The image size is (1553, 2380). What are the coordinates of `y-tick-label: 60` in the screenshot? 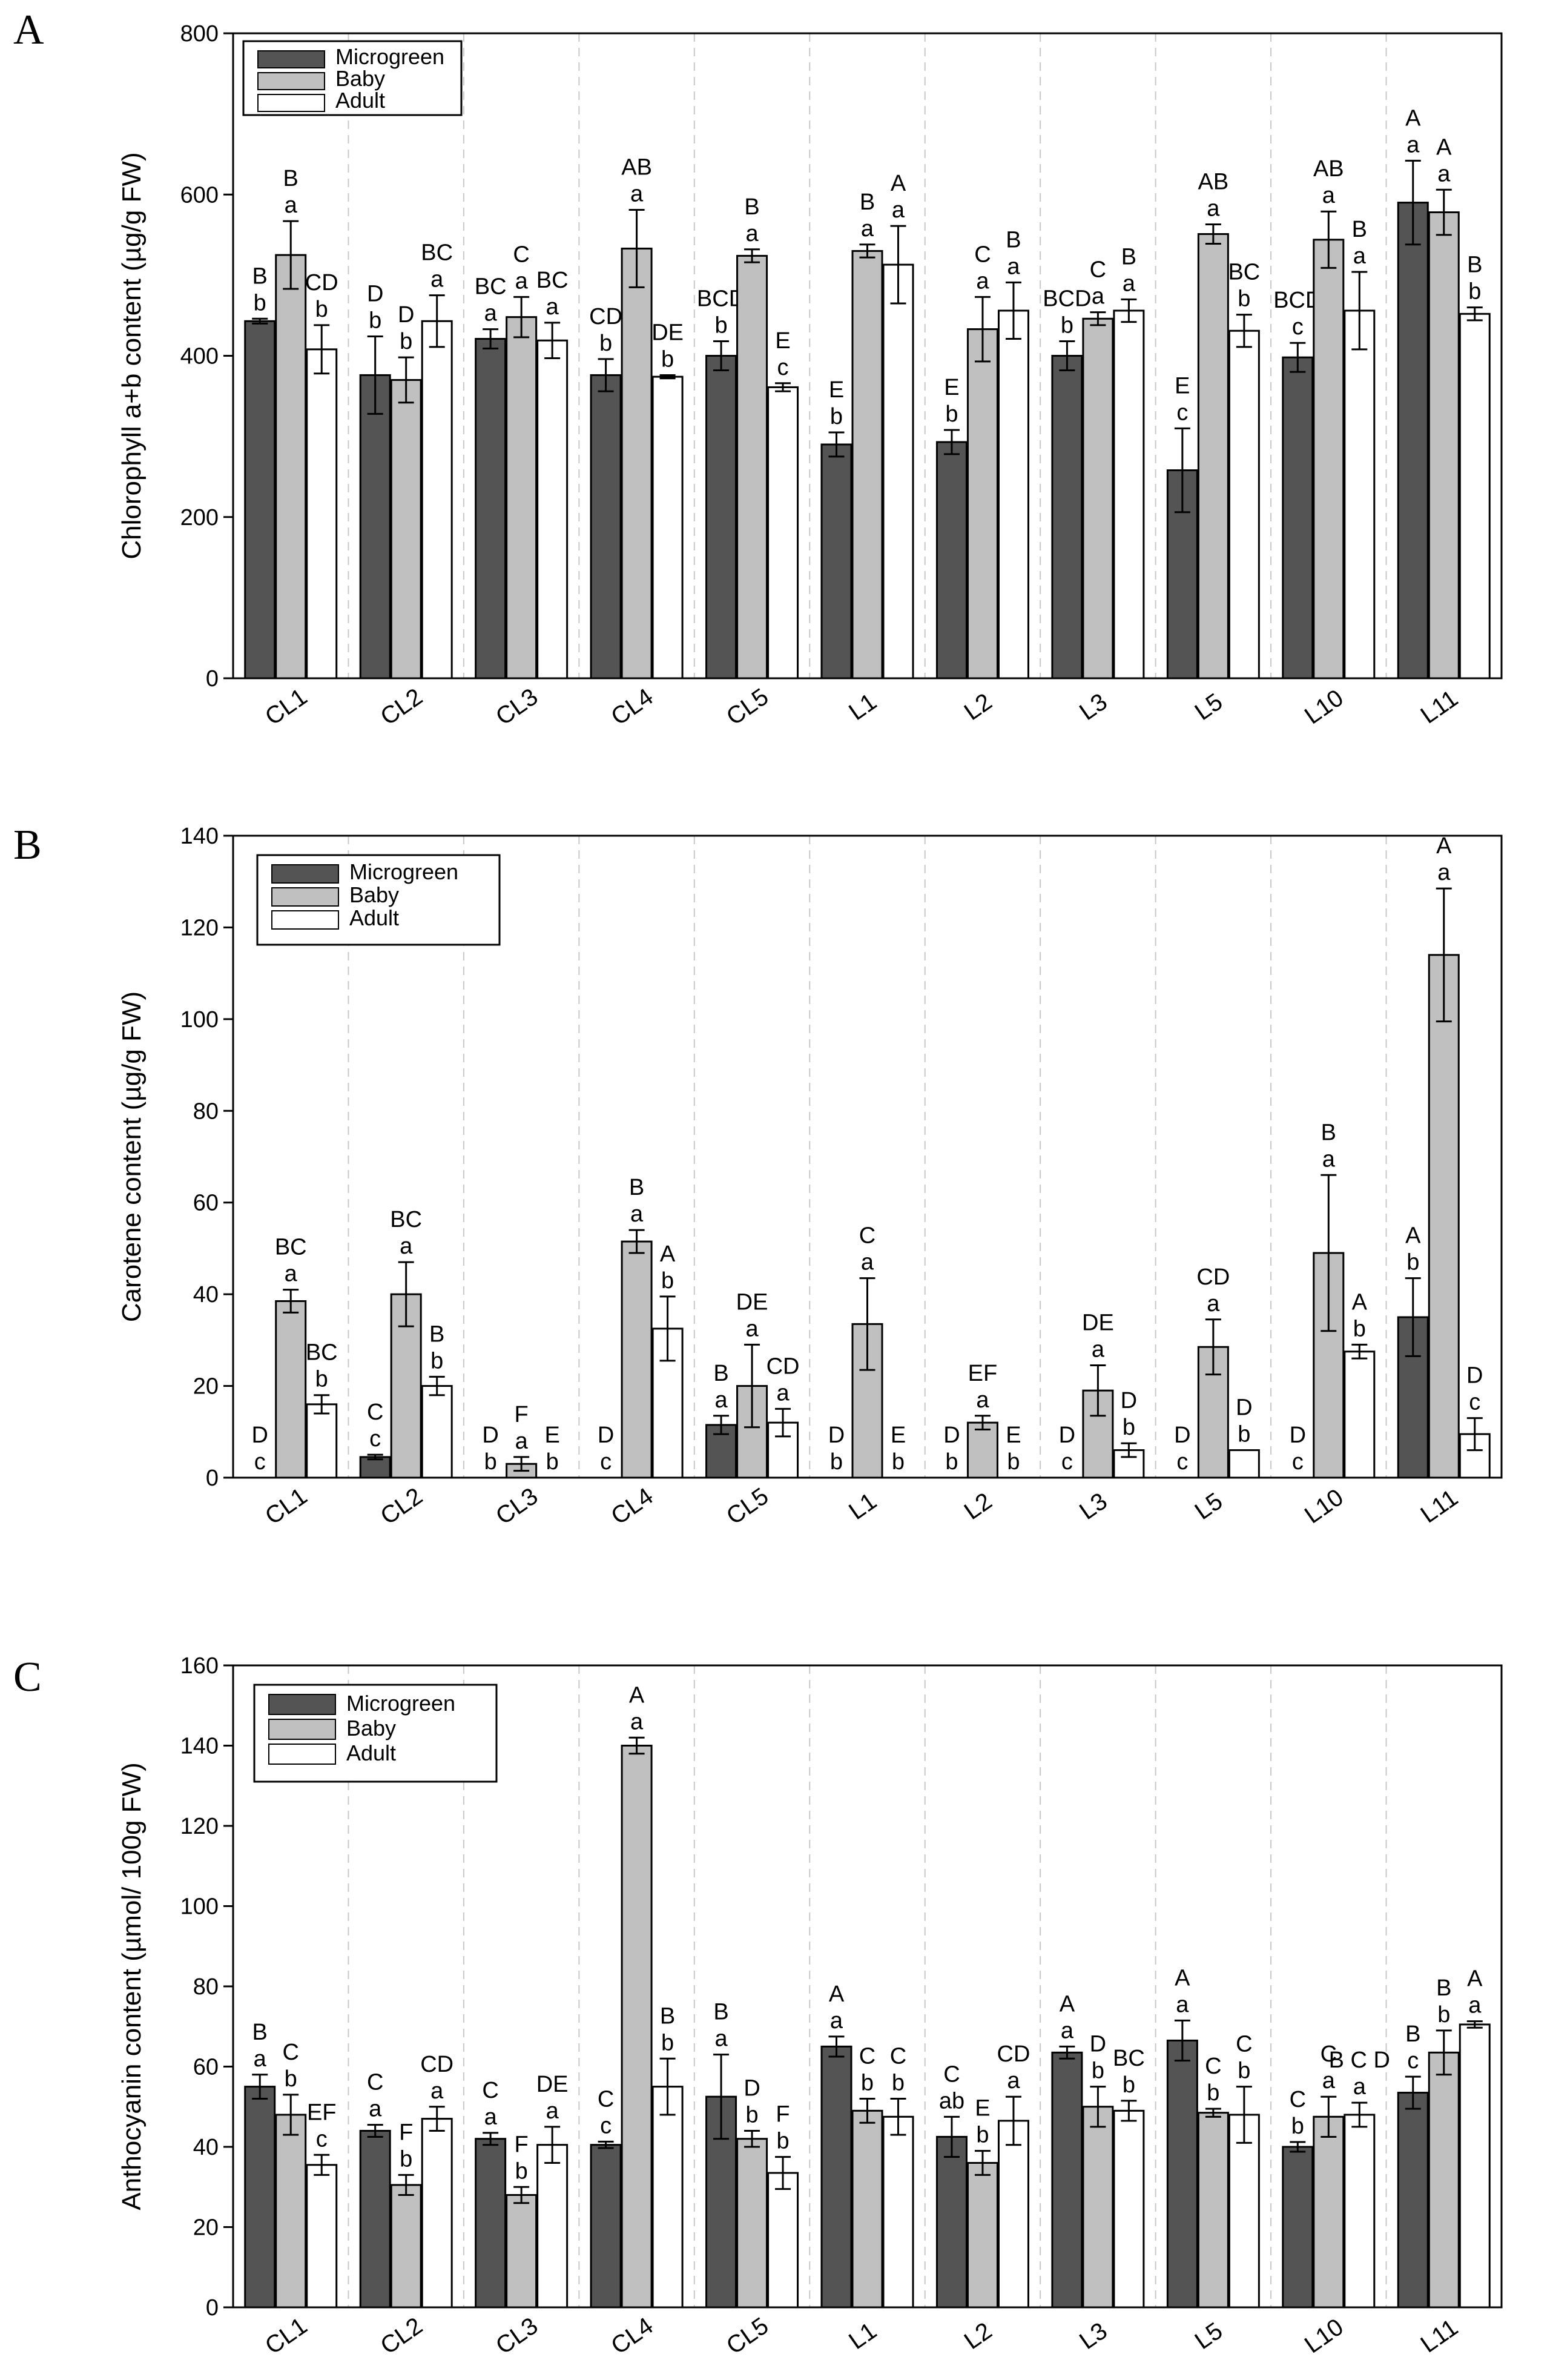 It's located at (206, 2067).